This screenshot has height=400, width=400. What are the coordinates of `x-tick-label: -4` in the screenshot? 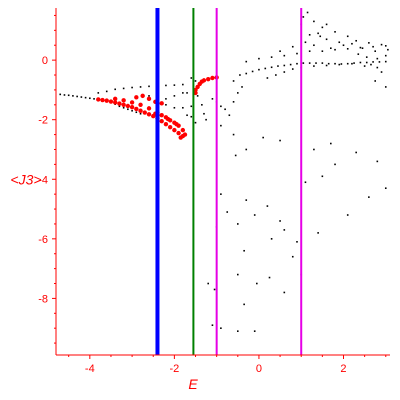 It's located at (90, 369).